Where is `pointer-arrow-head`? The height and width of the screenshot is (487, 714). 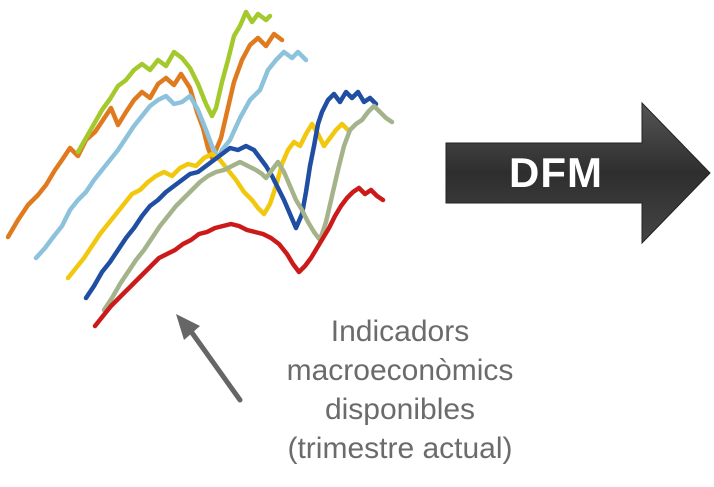 pointer-arrow-head is located at coordinates (188, 327).